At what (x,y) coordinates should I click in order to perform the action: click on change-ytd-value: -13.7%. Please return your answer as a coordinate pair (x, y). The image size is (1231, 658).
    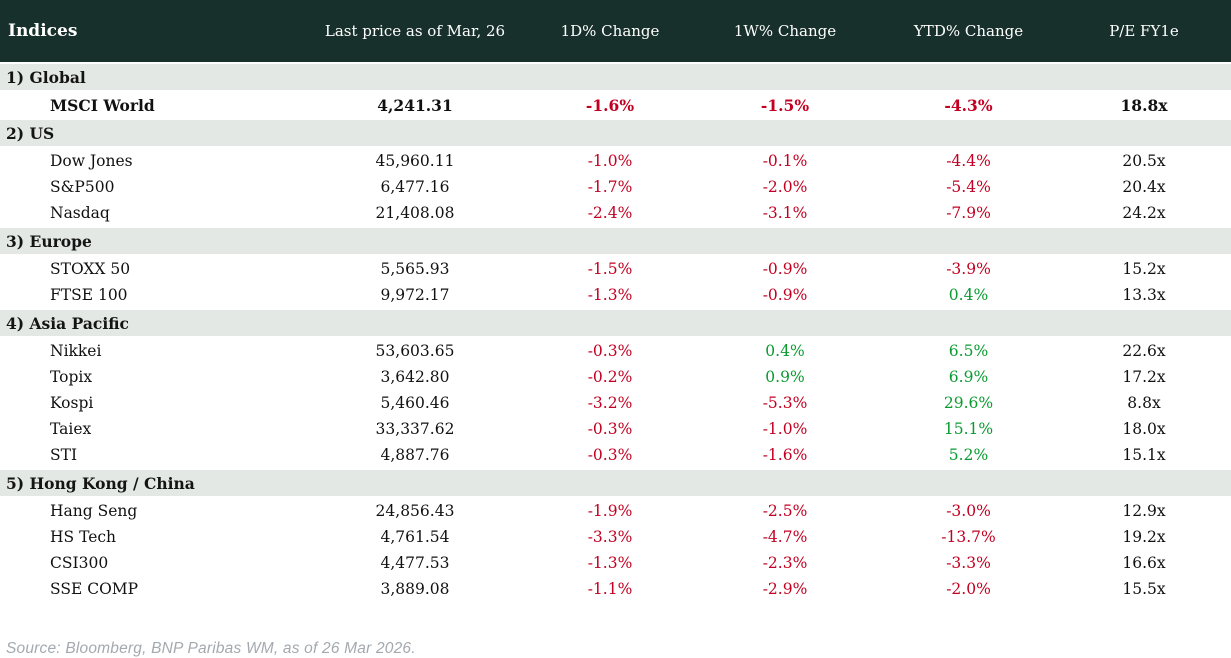
    Looking at the image, I should click on (968, 537).